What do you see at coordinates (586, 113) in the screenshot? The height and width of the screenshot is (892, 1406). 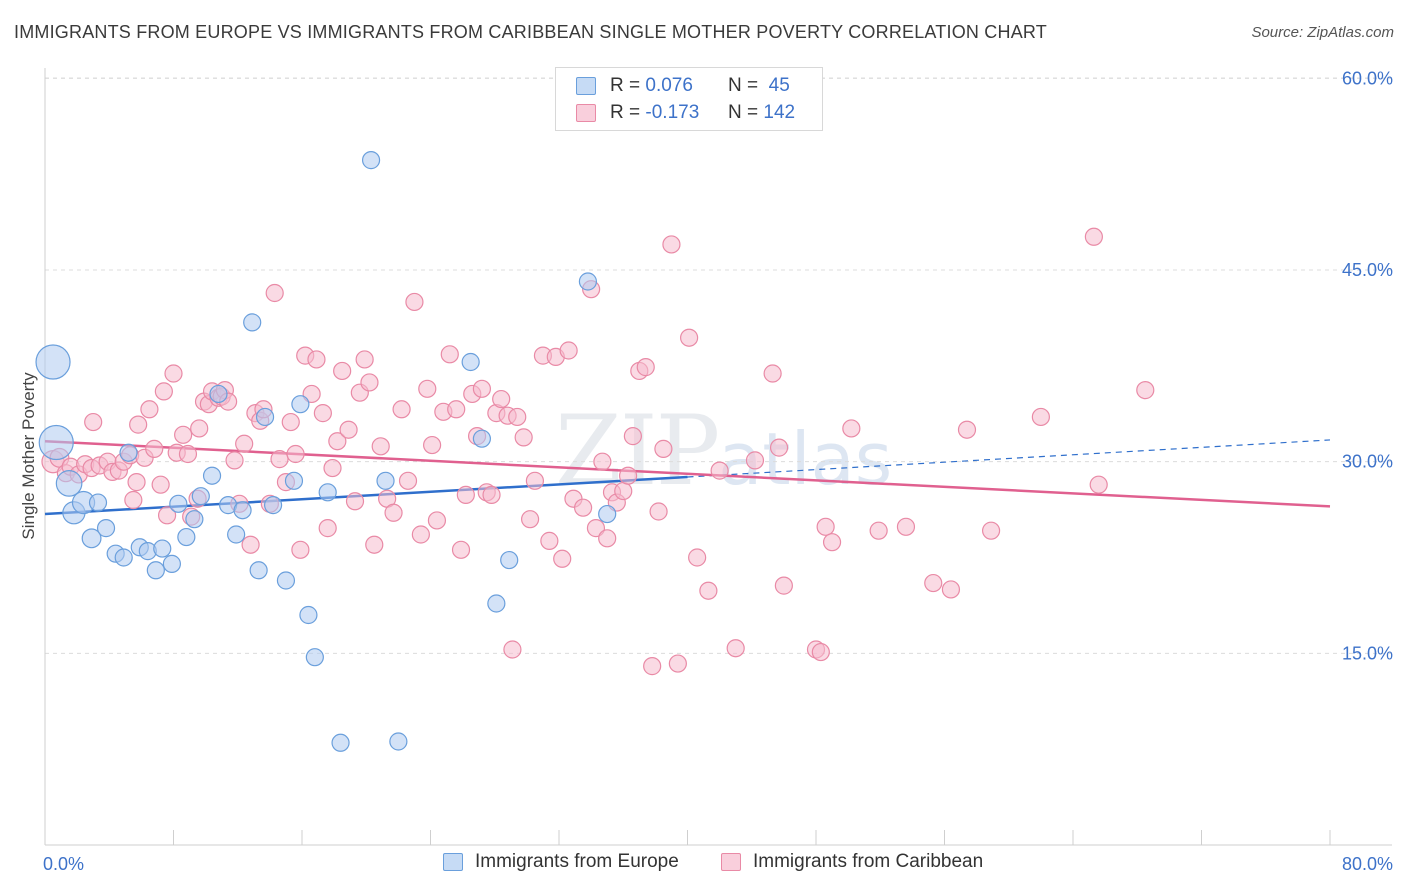 I see `caribbean-swatch` at bounding box center [586, 113].